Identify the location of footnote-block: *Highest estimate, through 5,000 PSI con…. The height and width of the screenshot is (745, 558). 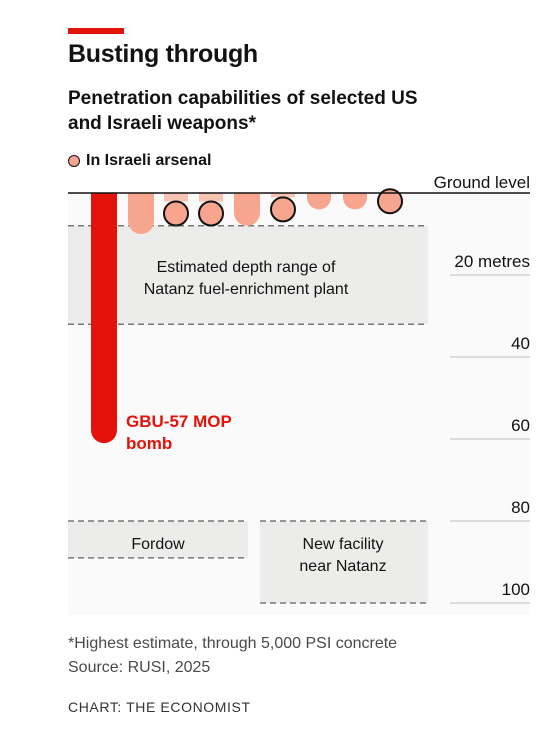
(232, 656).